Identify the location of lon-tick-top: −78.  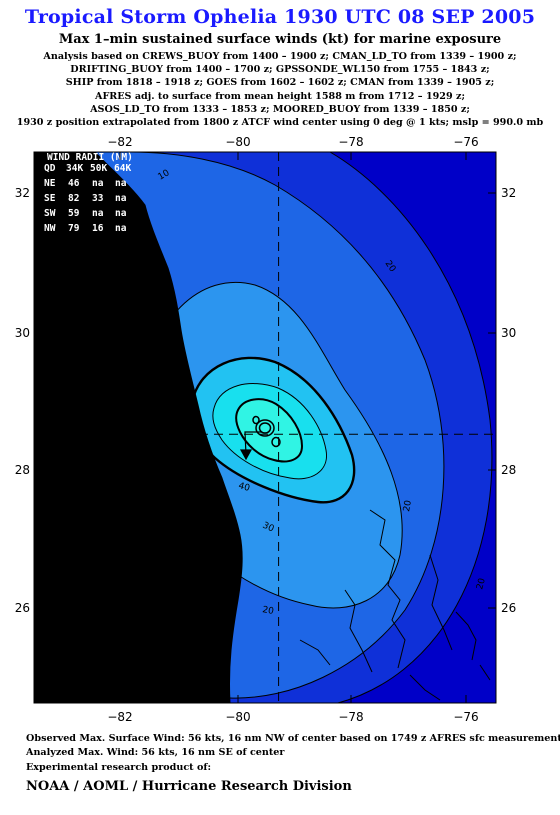
(350, 142).